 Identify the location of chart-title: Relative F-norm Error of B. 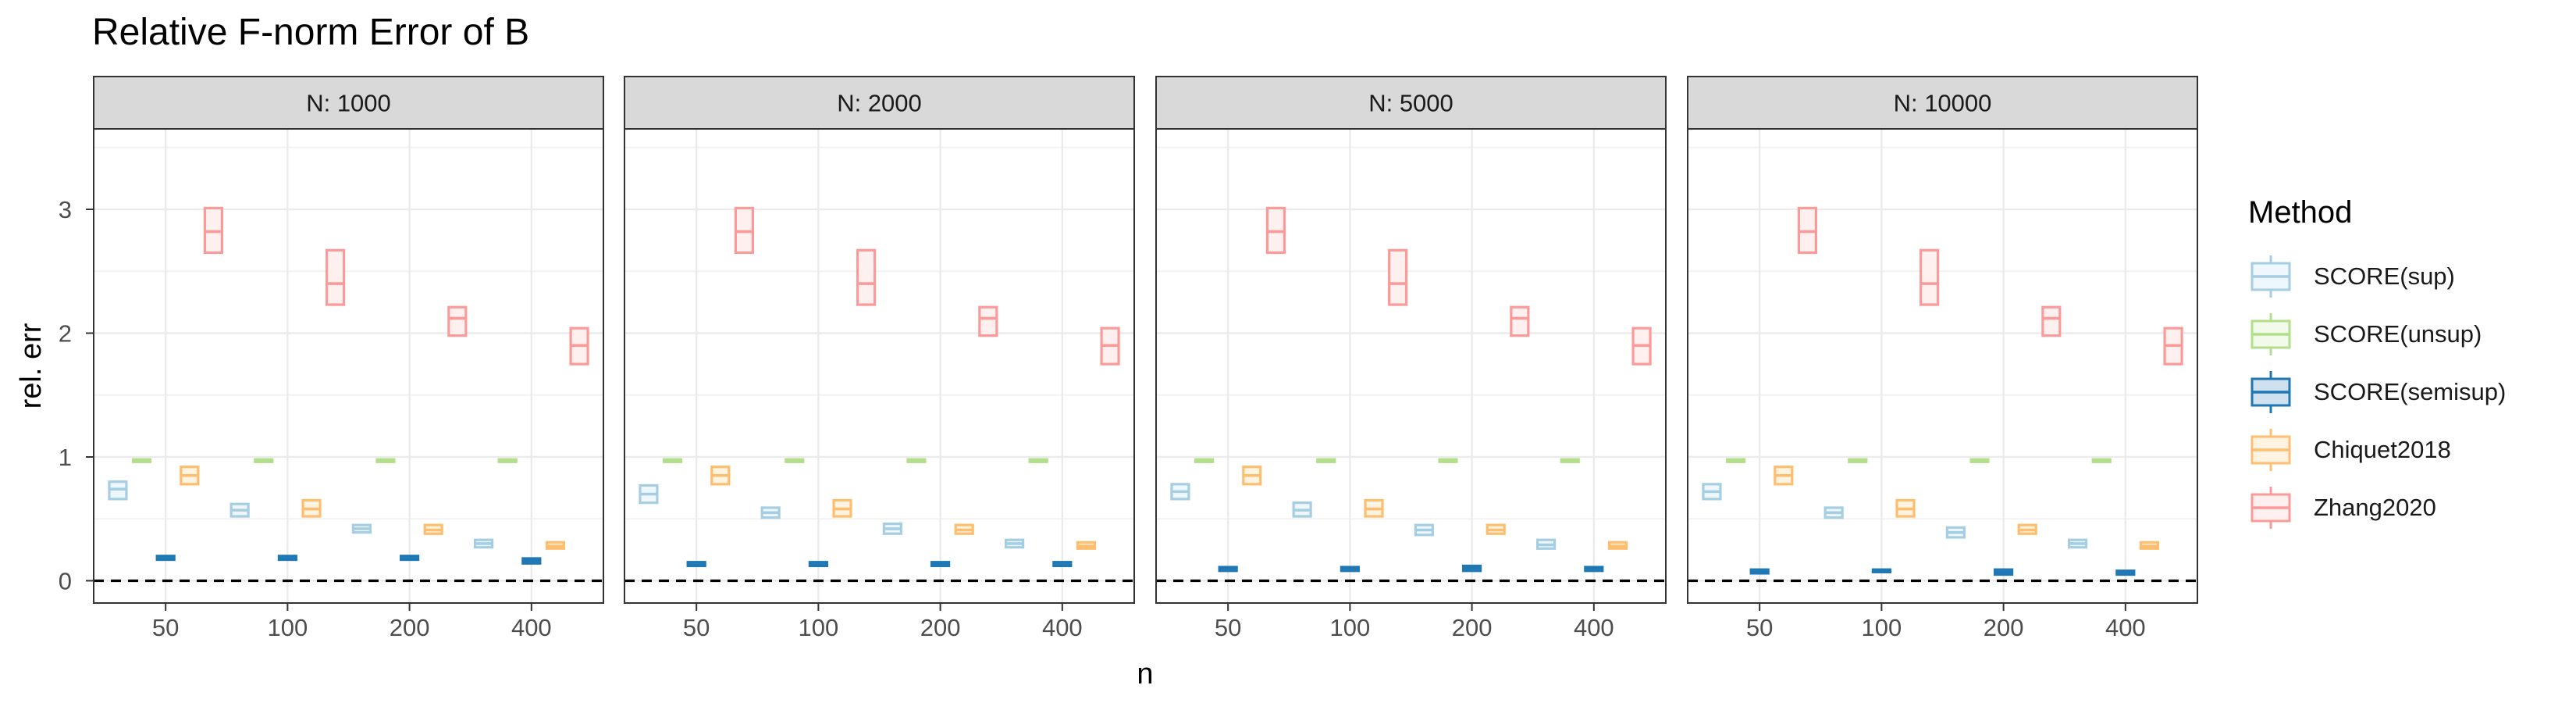
(311, 32).